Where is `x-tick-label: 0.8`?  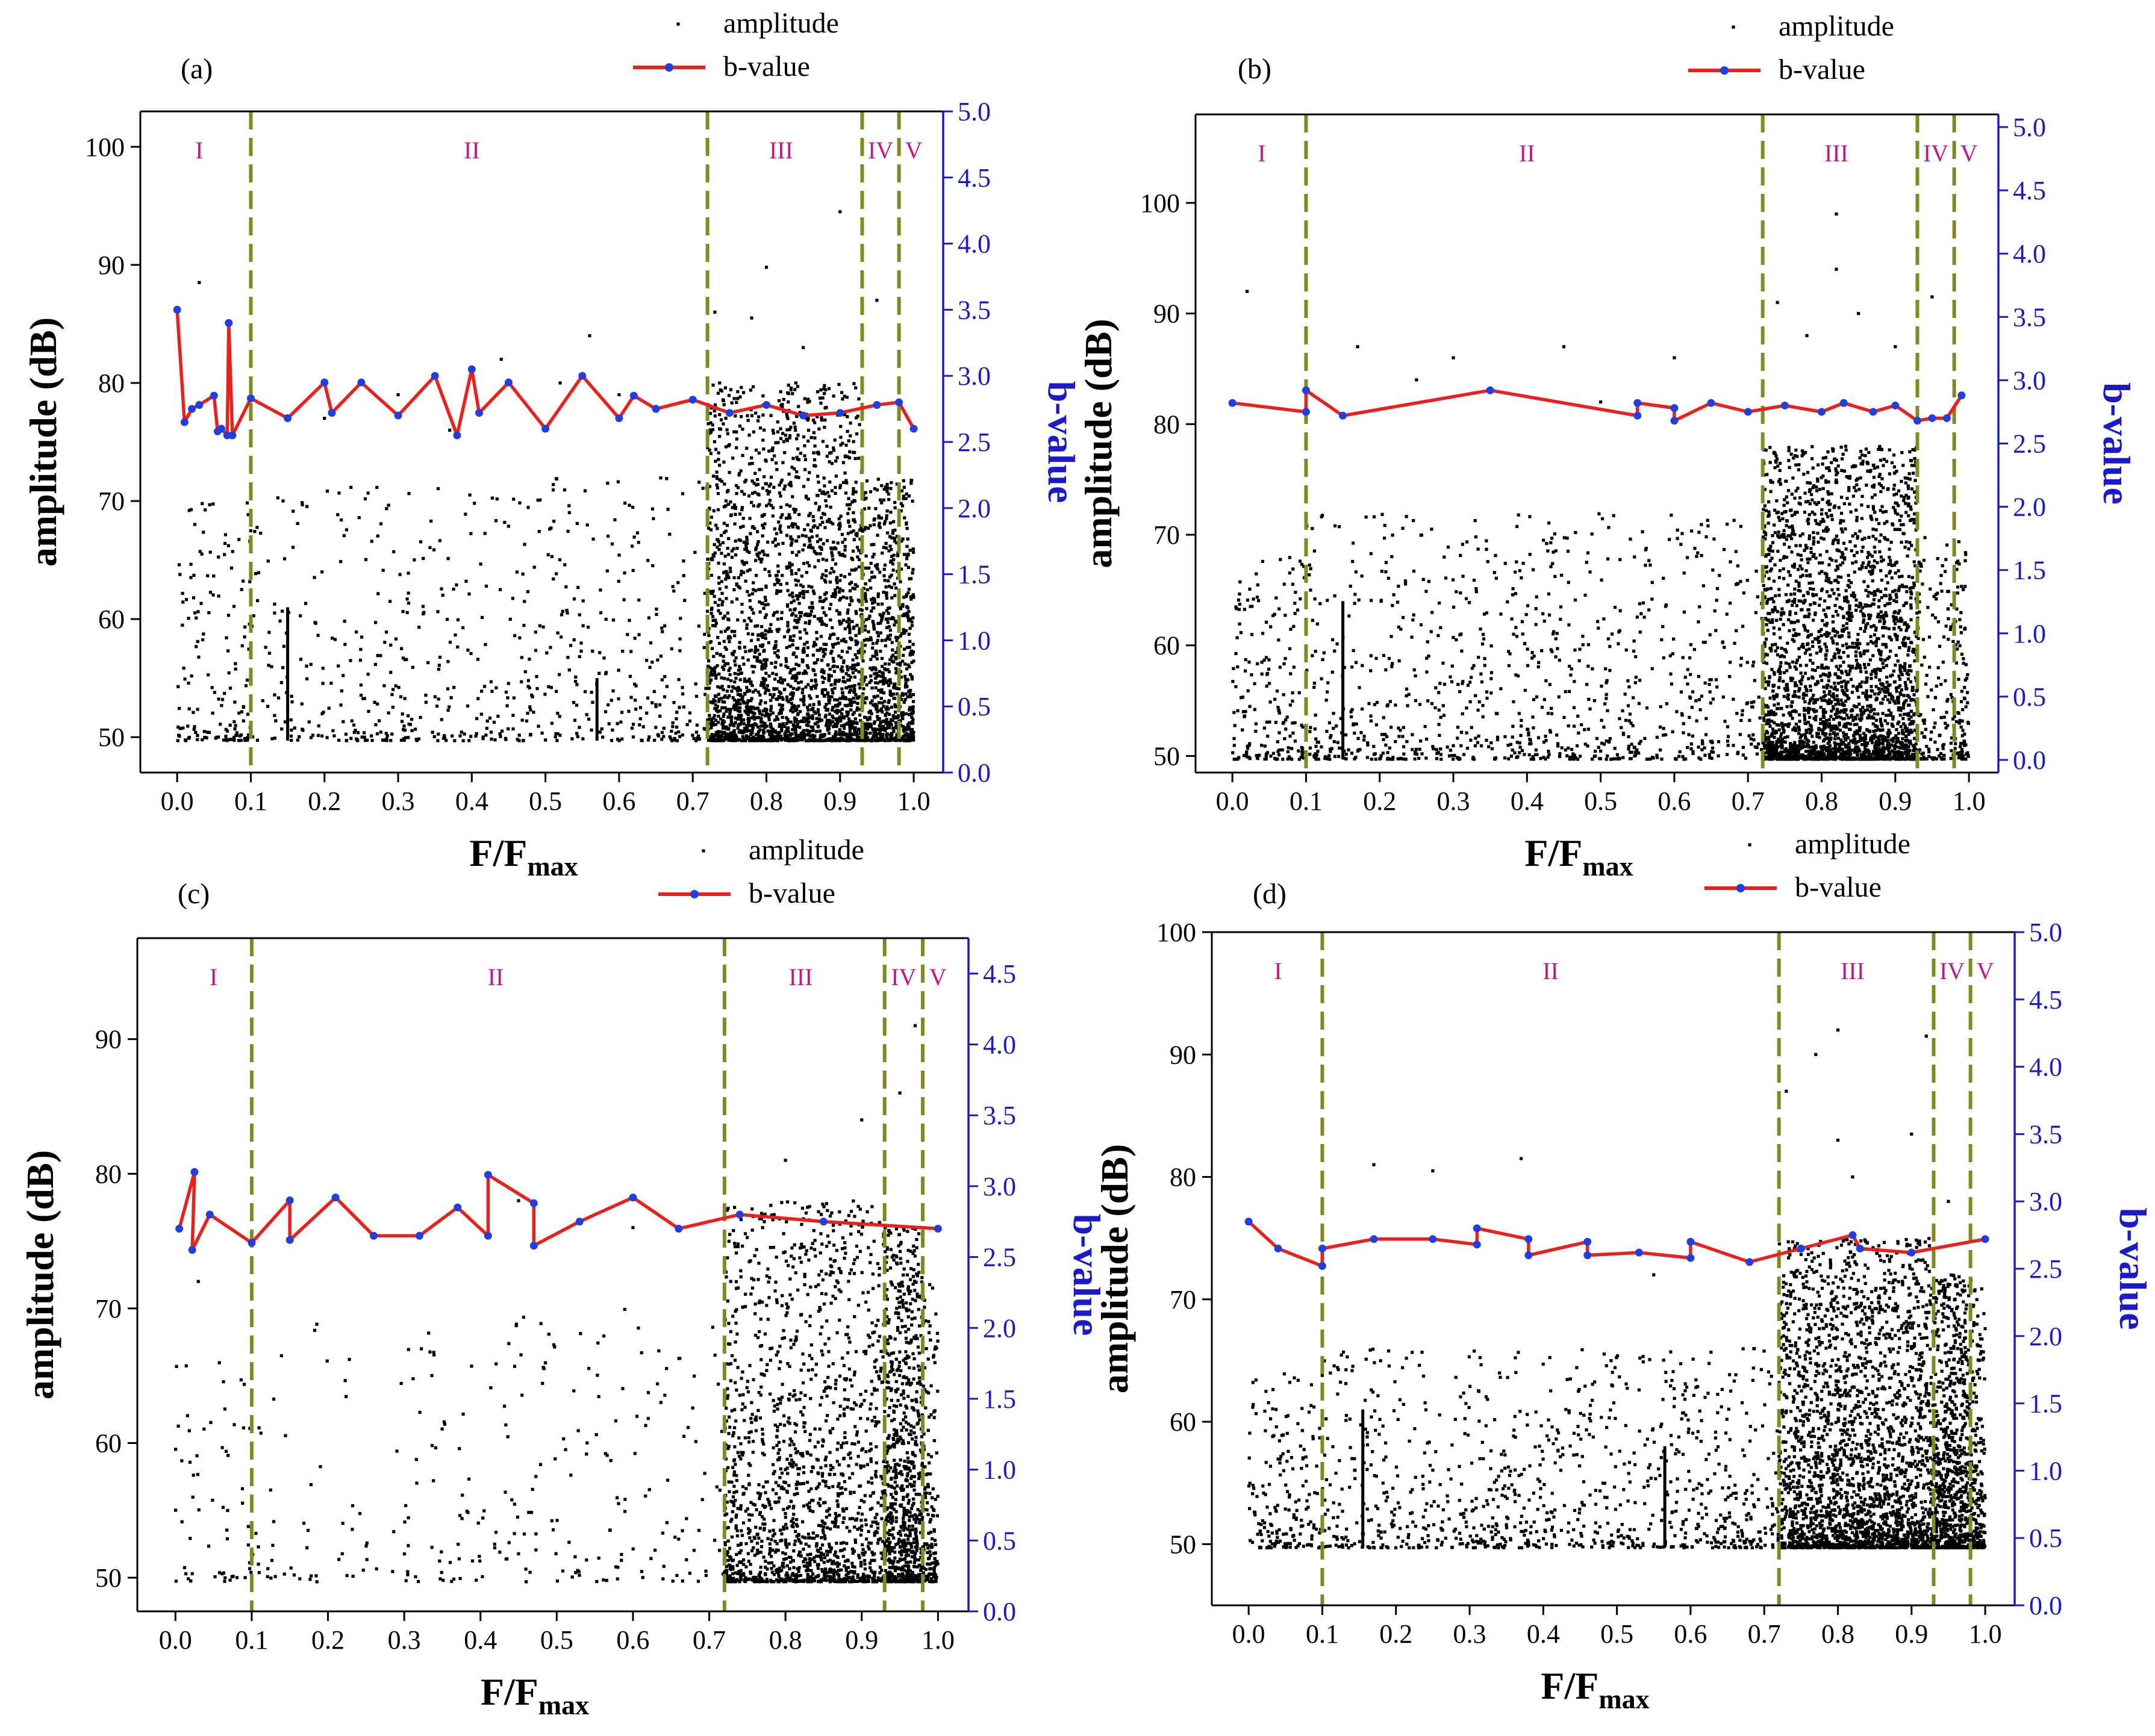
x-tick-label: 0.8 is located at coordinates (766, 801).